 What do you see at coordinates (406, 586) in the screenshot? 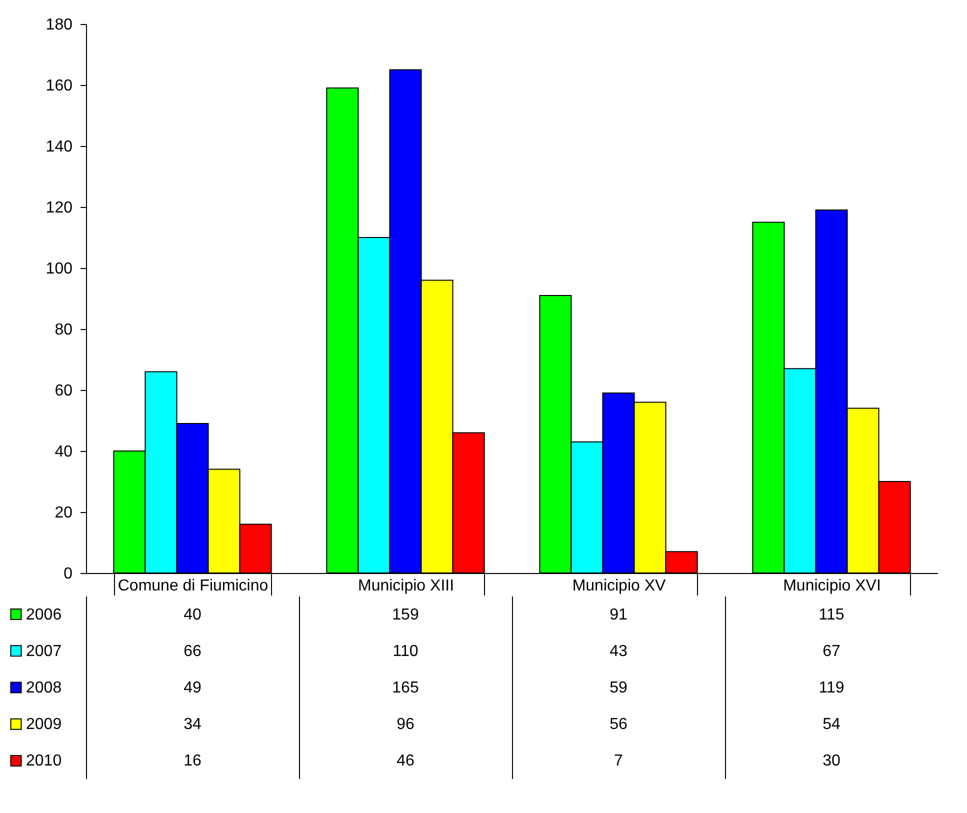
I see `x-tick-label: Municipio XIII` at bounding box center [406, 586].